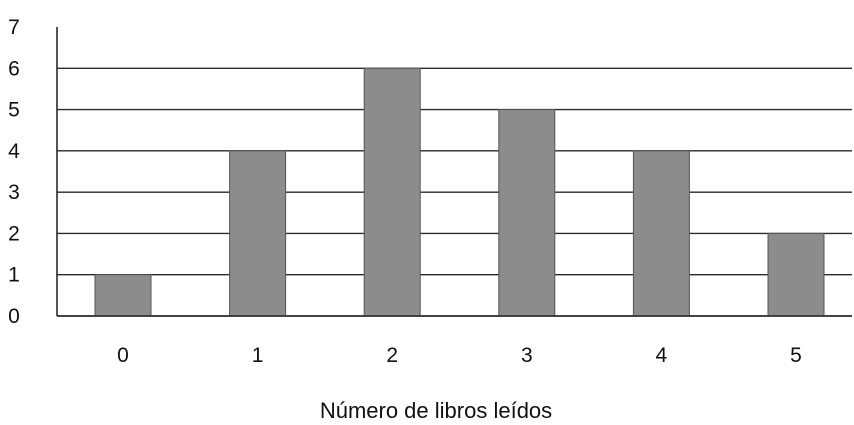 This screenshot has width=854, height=425. What do you see at coordinates (14, 172) in the screenshot?
I see `y-tick-labels: 0 1 2 3 4 5 6 7` at bounding box center [14, 172].